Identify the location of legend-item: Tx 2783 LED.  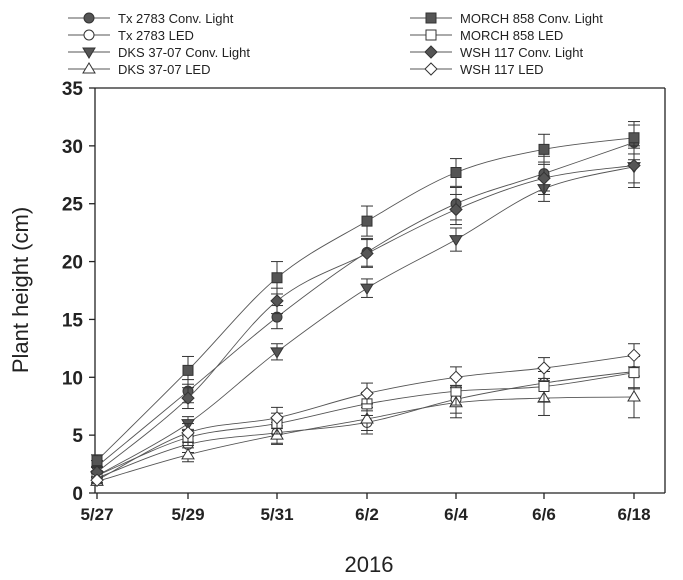
(131, 35).